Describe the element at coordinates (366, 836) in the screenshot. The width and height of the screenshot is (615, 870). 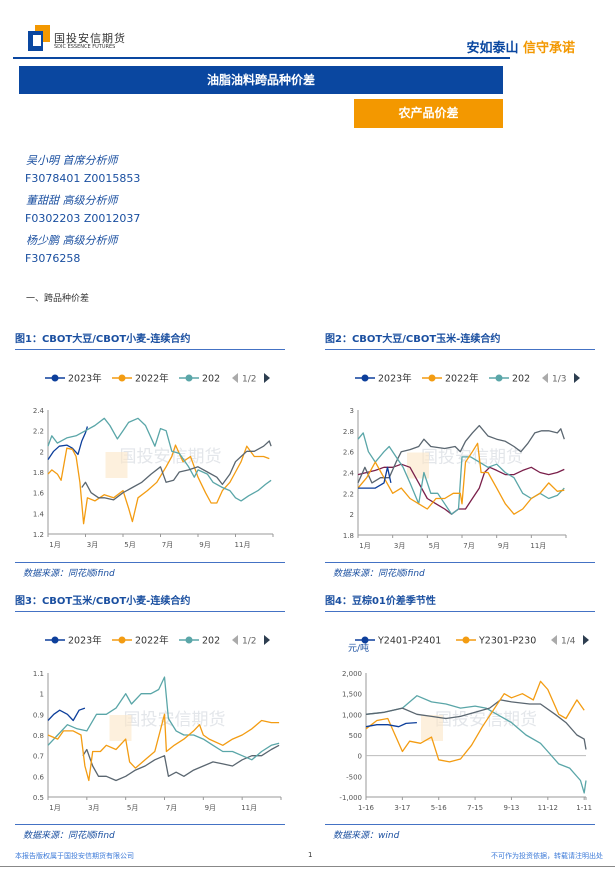
I see `chart-source: 数据来源：wind` at that location.